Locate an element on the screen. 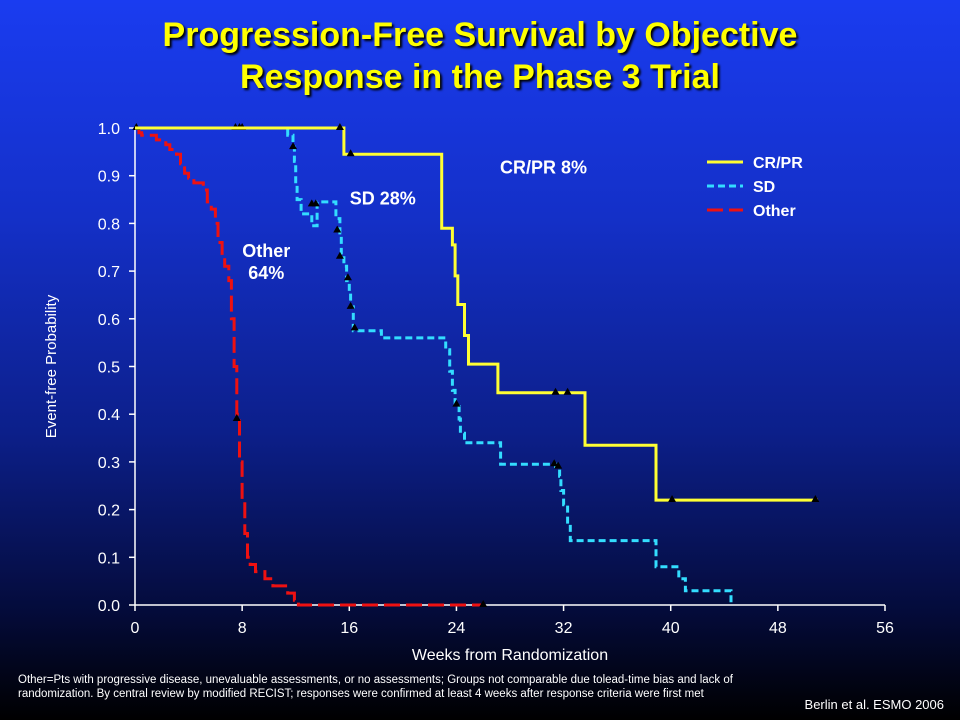  y-tick-label: 0.6 is located at coordinates (109, 320).